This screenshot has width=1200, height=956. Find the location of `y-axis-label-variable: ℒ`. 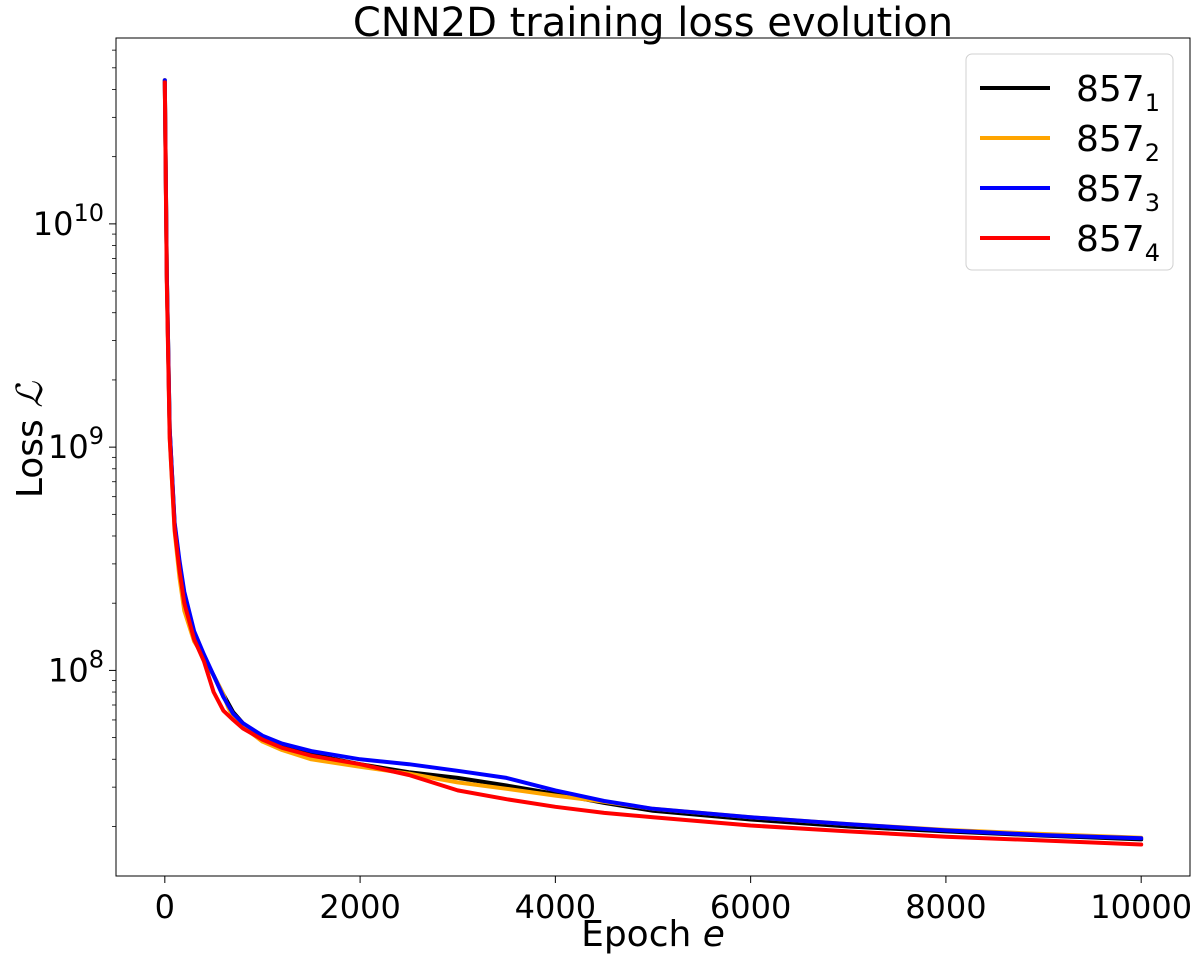

y-axis-label-variable: ℒ is located at coordinates (30, 394).